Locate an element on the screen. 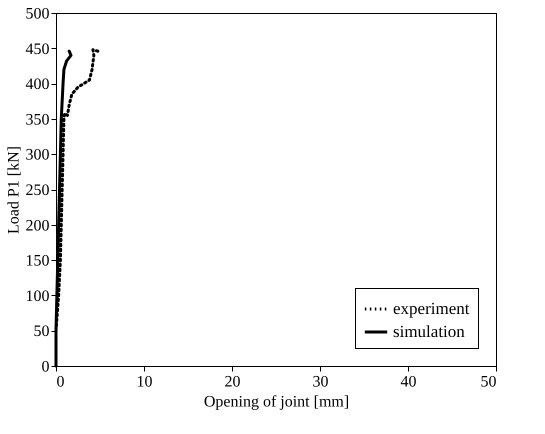  x-tick-label: 0 is located at coordinates (60, 382).